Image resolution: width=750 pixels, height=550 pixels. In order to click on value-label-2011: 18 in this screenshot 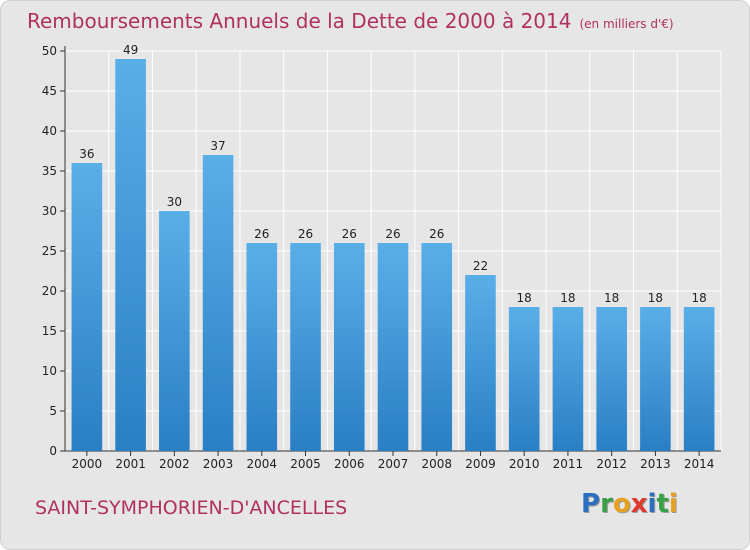, I will do `click(567, 298)`.